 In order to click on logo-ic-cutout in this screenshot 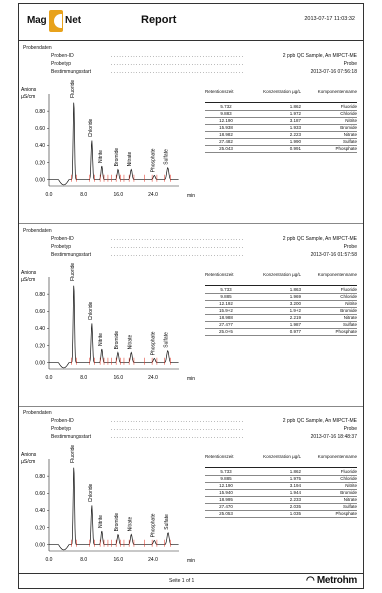, I will do `click(58, 21)`.